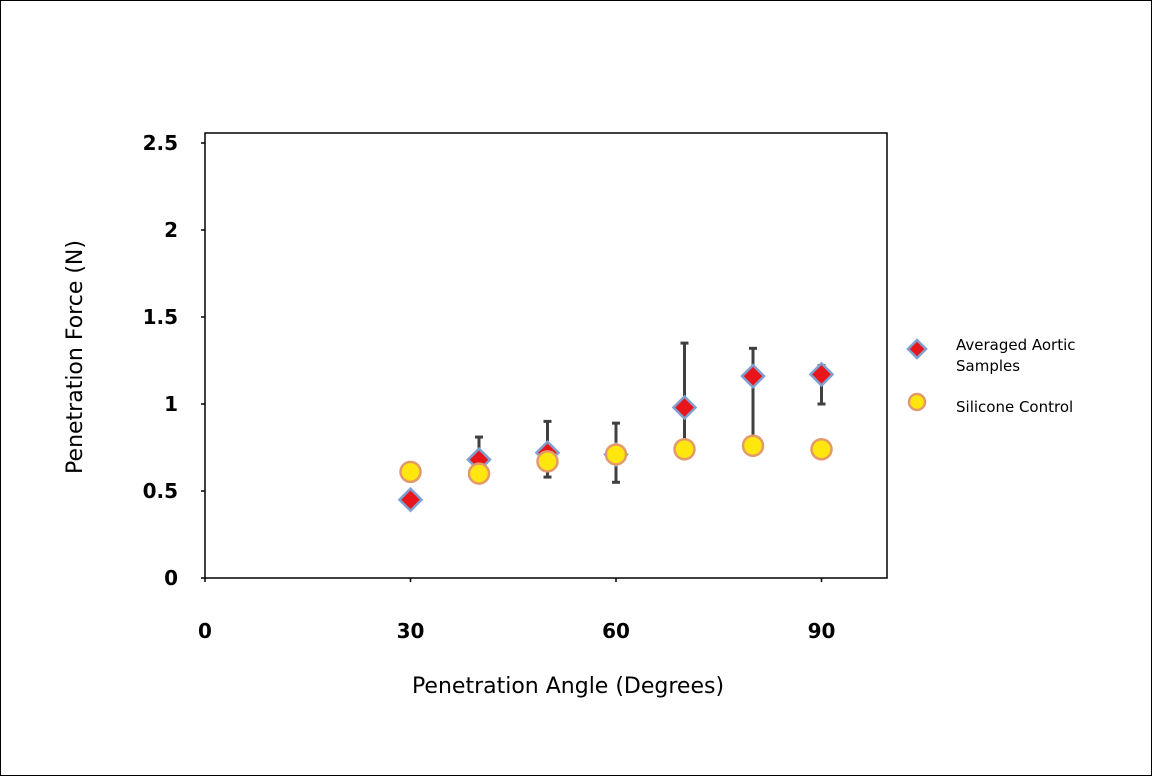  Describe the element at coordinates (1014, 407) in the screenshot. I see `legend-label: Silicone Control` at that location.